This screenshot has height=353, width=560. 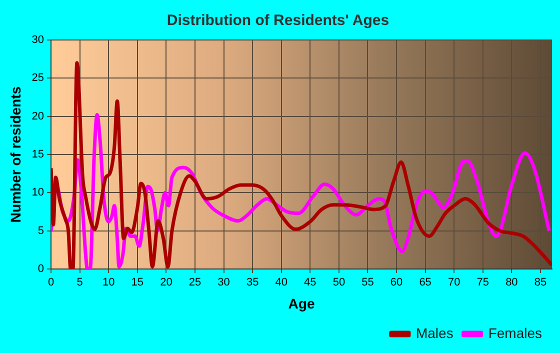 What do you see at coordinates (540, 282) in the screenshot?
I see `x-tick-label: 85` at bounding box center [540, 282].